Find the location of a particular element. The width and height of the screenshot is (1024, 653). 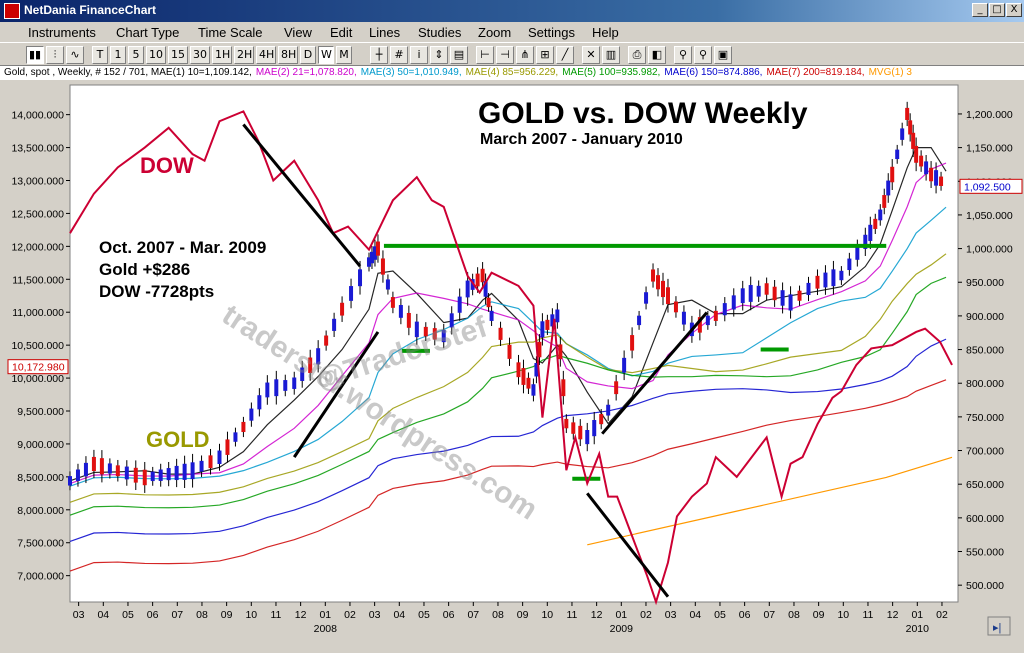

menu-zoom: Zoom is located at coordinates (495, 32).